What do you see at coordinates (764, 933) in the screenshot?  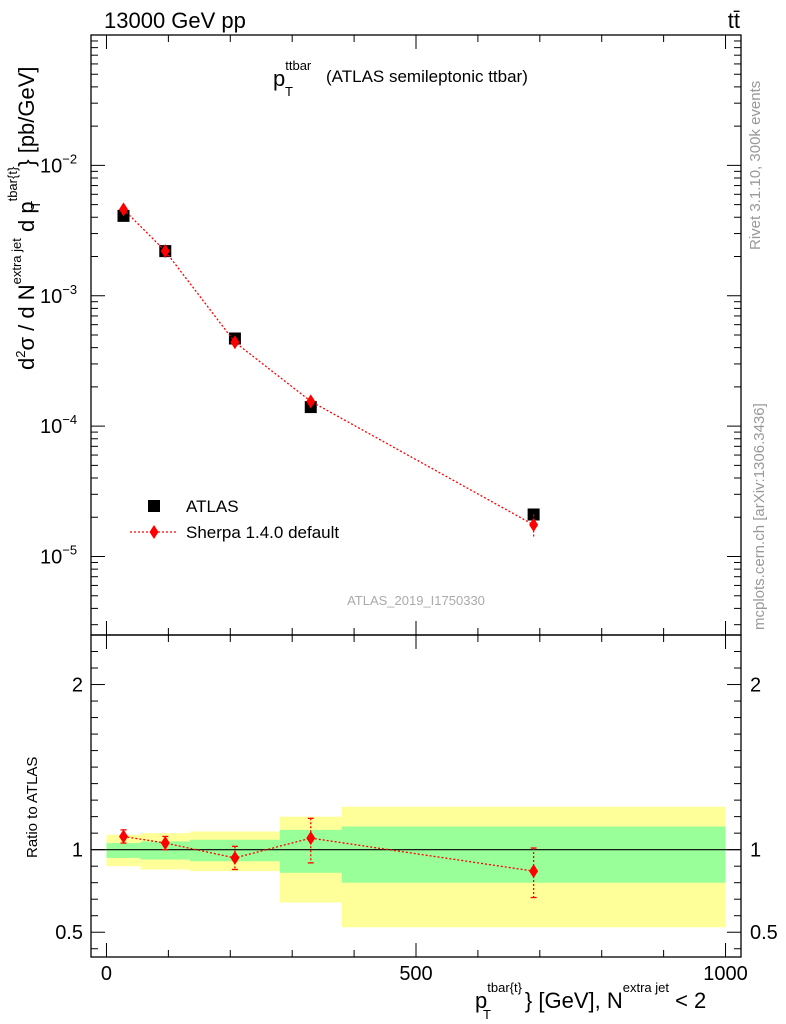 I see `ratio-y-label-r-0.5: 0.5` at bounding box center [764, 933].